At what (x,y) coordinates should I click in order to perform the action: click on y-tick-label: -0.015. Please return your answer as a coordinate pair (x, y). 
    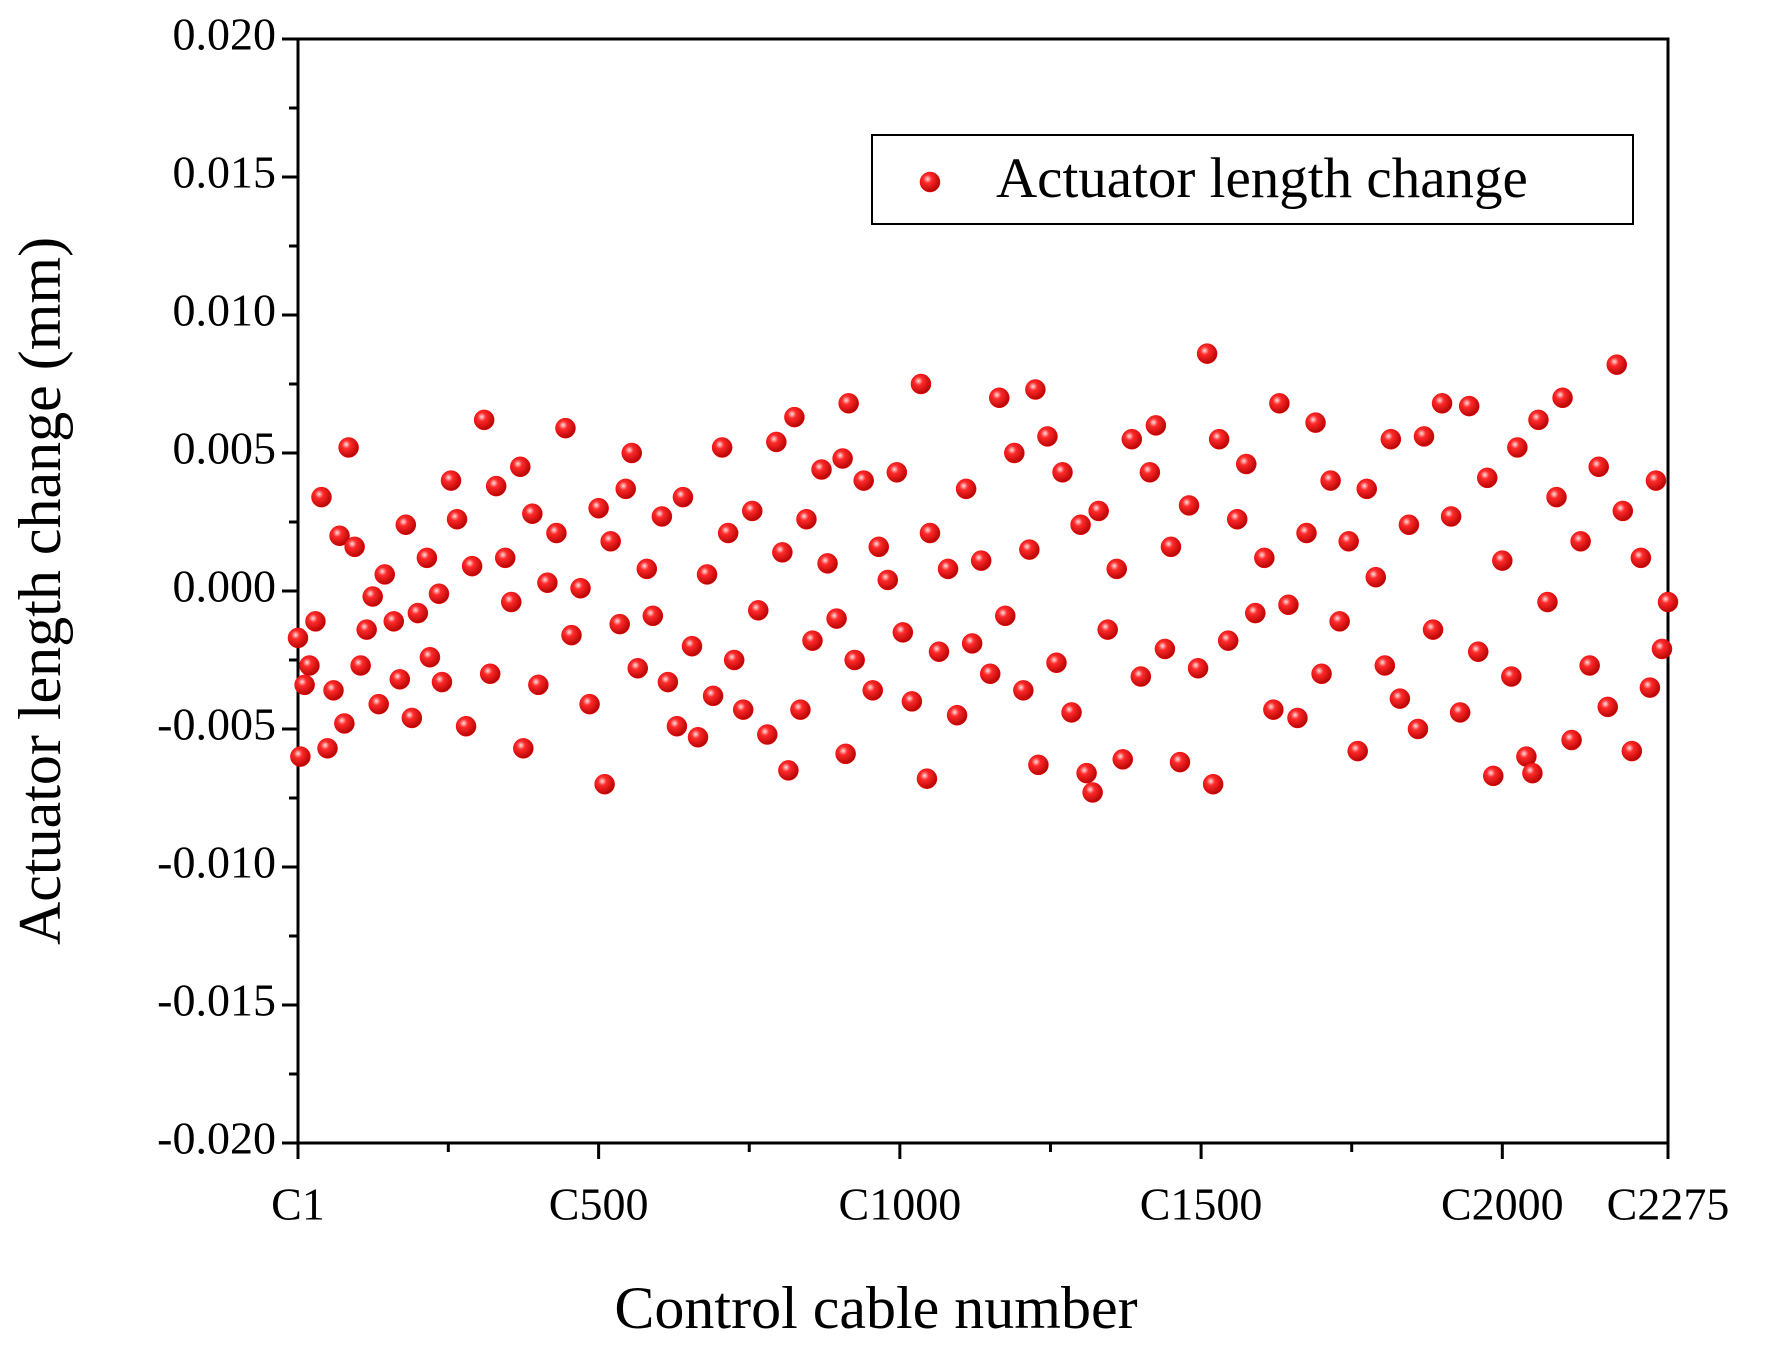
    Looking at the image, I should click on (216, 1000).